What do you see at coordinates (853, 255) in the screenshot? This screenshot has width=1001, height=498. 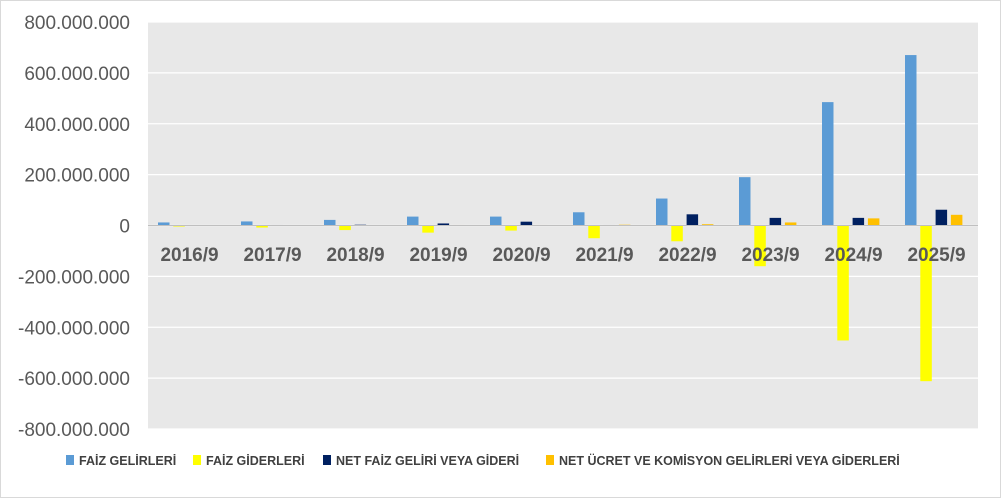 I see `x-tick-label: 2024/9` at bounding box center [853, 255].